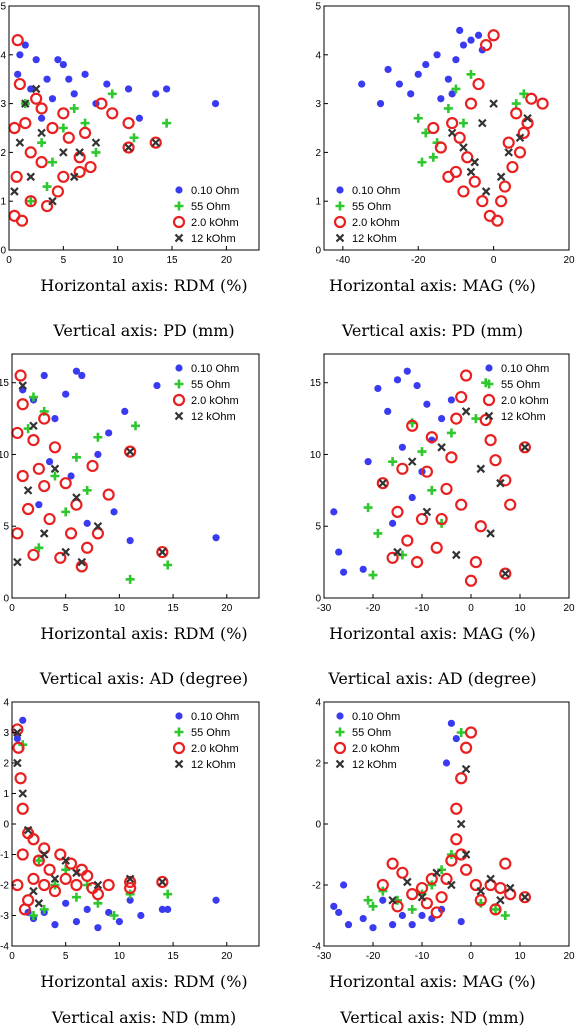 The width and height of the screenshot is (577, 1032). Describe the element at coordinates (205, 215) in the screenshot. I see `legend: 0.10 Ohm 55 Ohm 2.0 kOhm 12 kOhm` at that location.